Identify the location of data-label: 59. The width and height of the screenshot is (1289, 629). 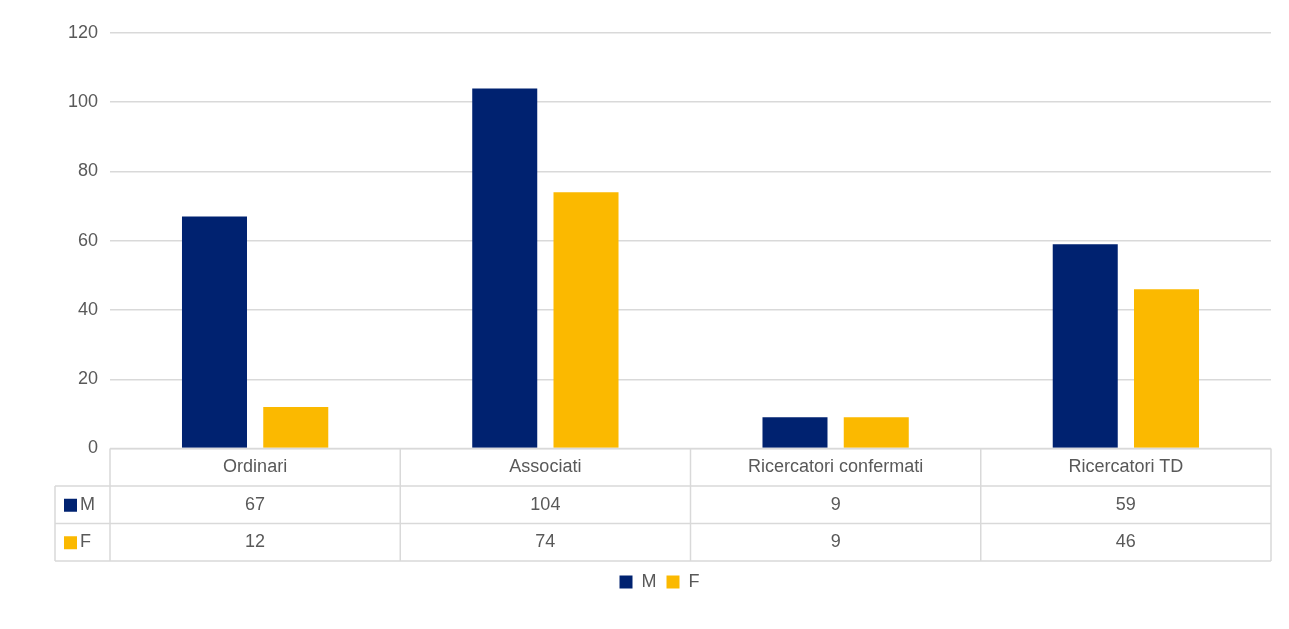
(1125, 503).